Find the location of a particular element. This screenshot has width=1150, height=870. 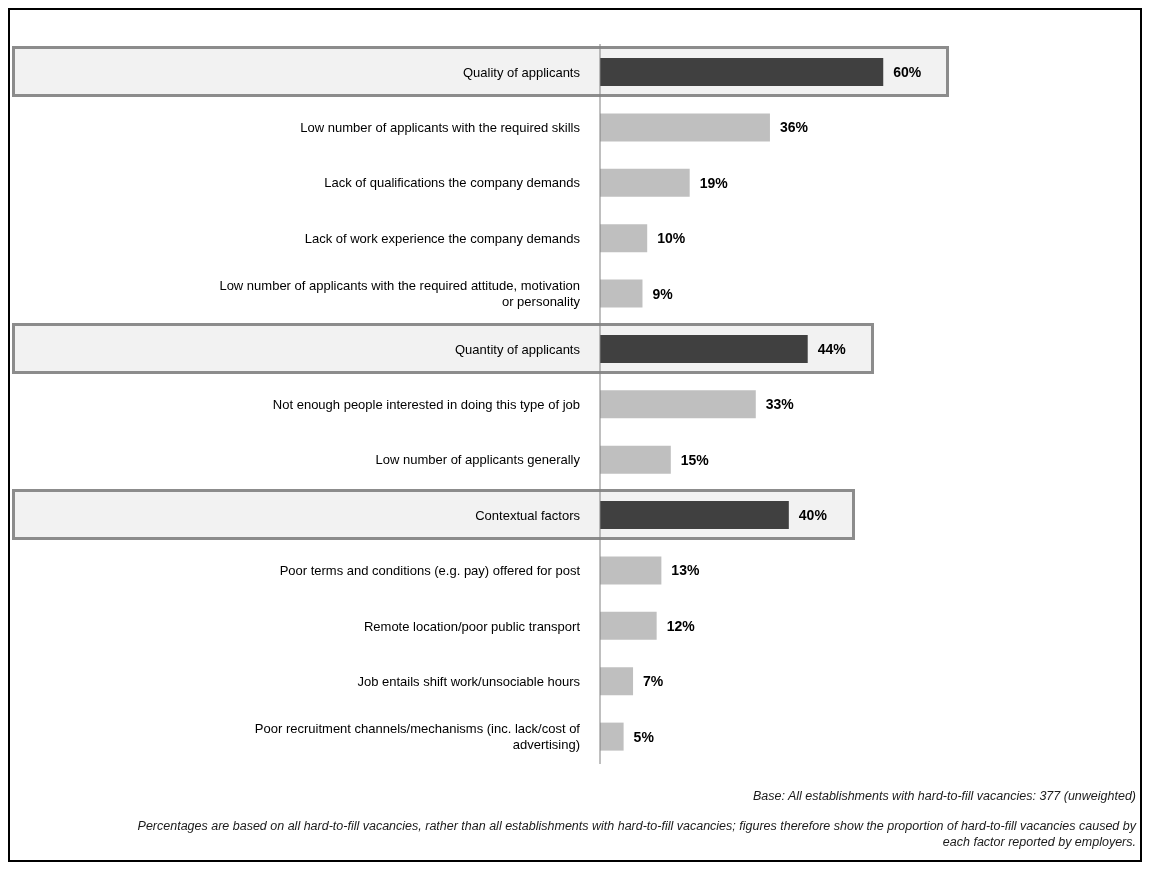

y-tick-label: Not enough people interested in doing this type of job is located at coordinates (426, 404).